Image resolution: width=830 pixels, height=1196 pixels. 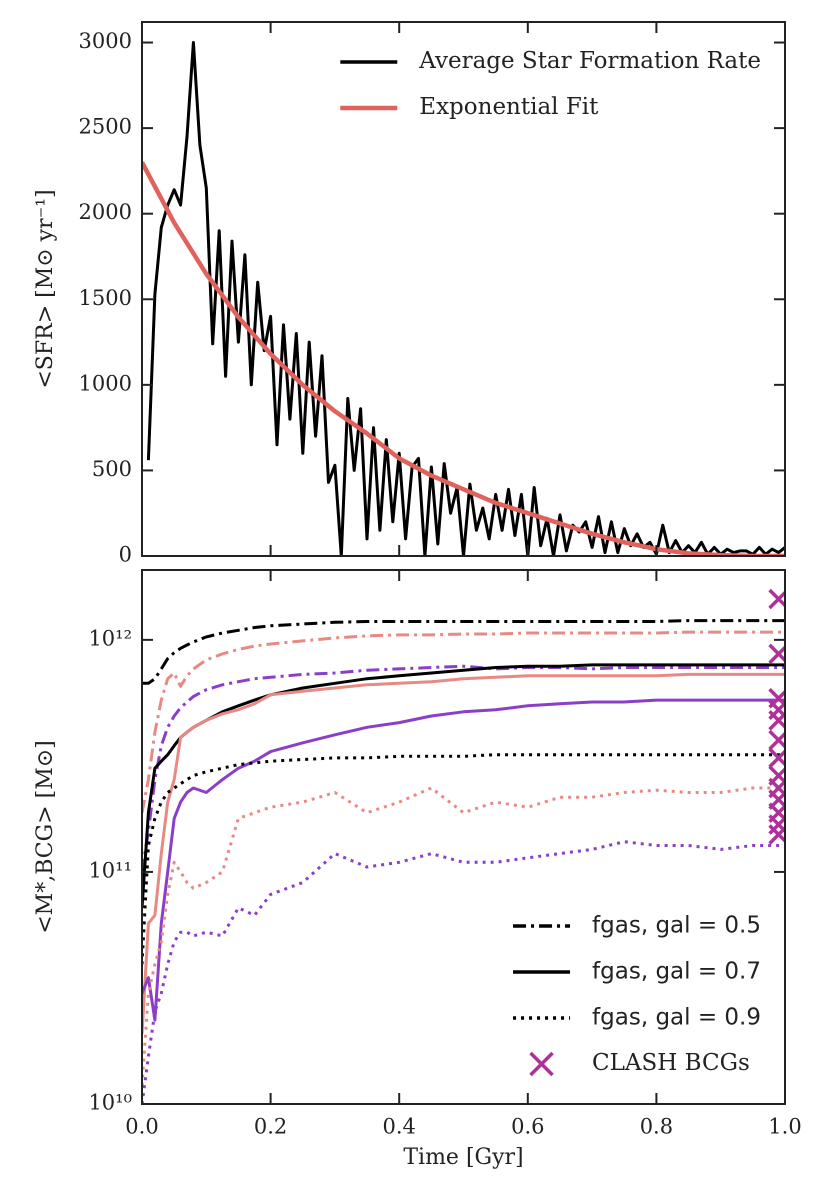 What do you see at coordinates (676, 926) in the screenshot?
I see `legend-label: fgas, gal = 0.5` at bounding box center [676, 926].